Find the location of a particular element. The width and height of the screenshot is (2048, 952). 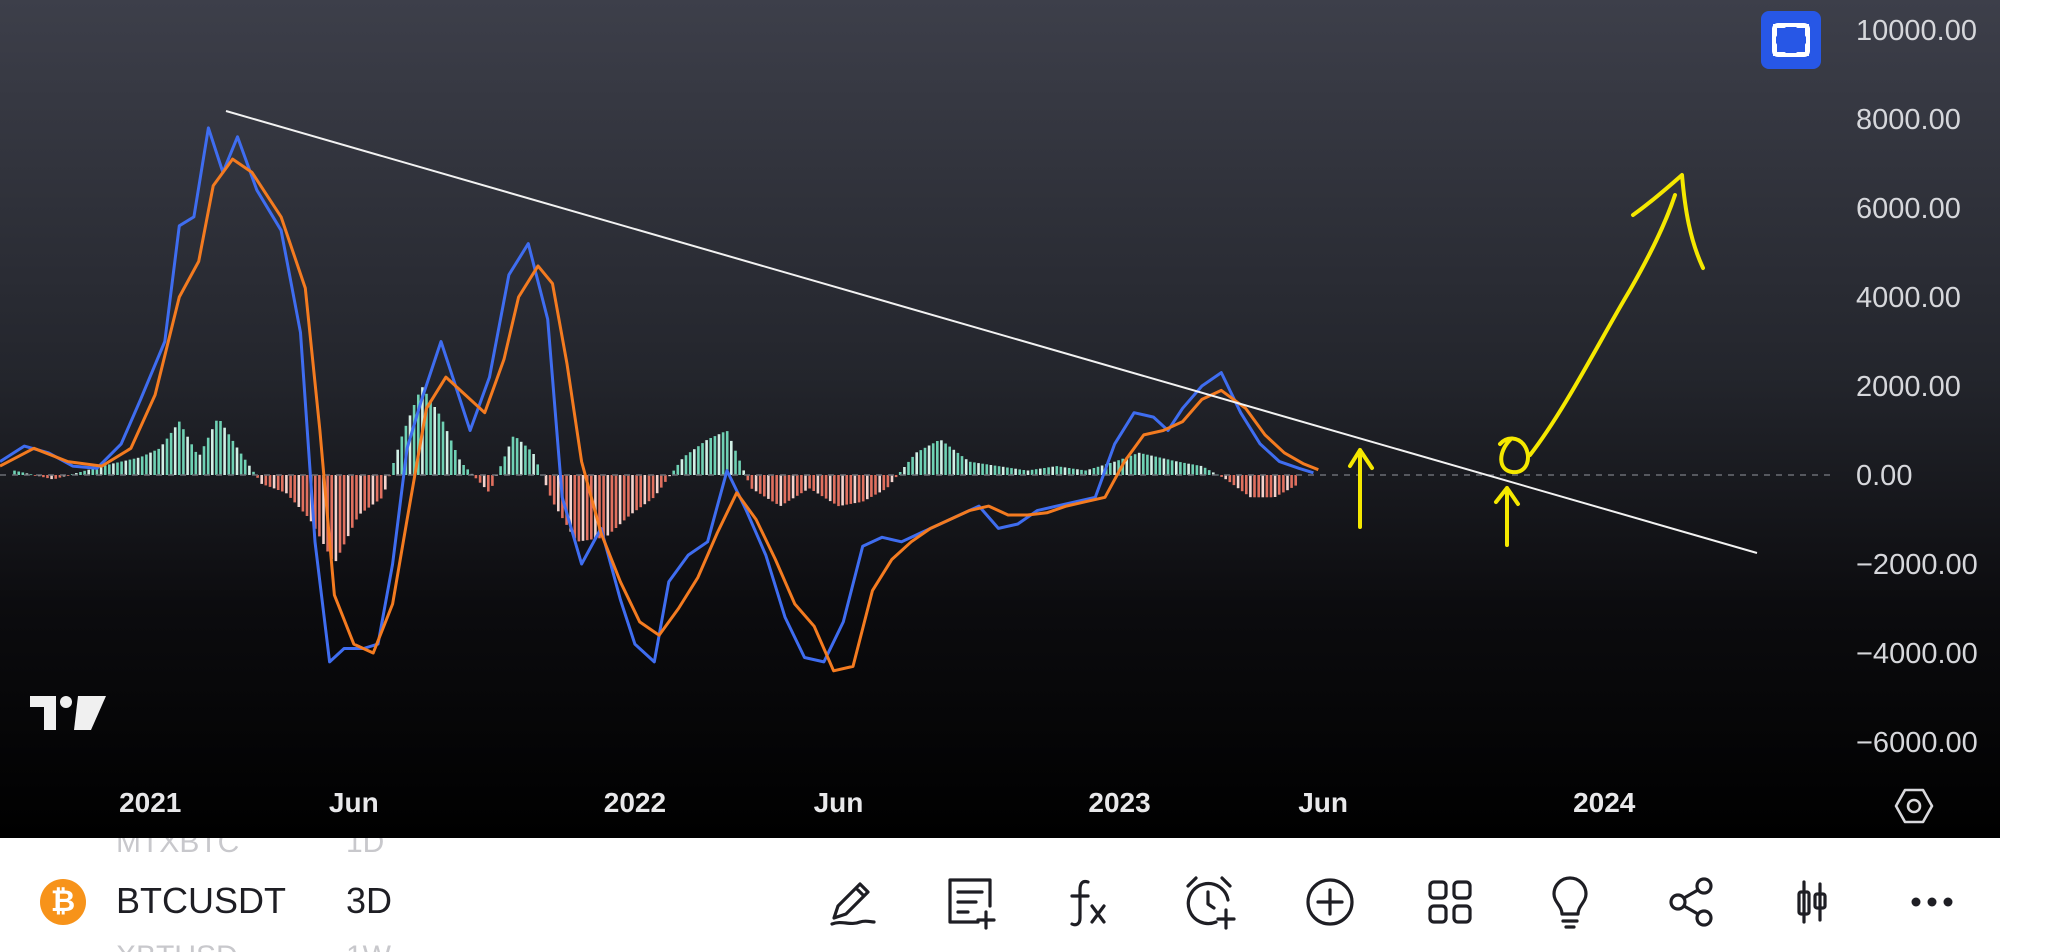

time-axis: 2021 Jun 2022 Jun 2023 Jun 2024 is located at coordinates (877, 802).